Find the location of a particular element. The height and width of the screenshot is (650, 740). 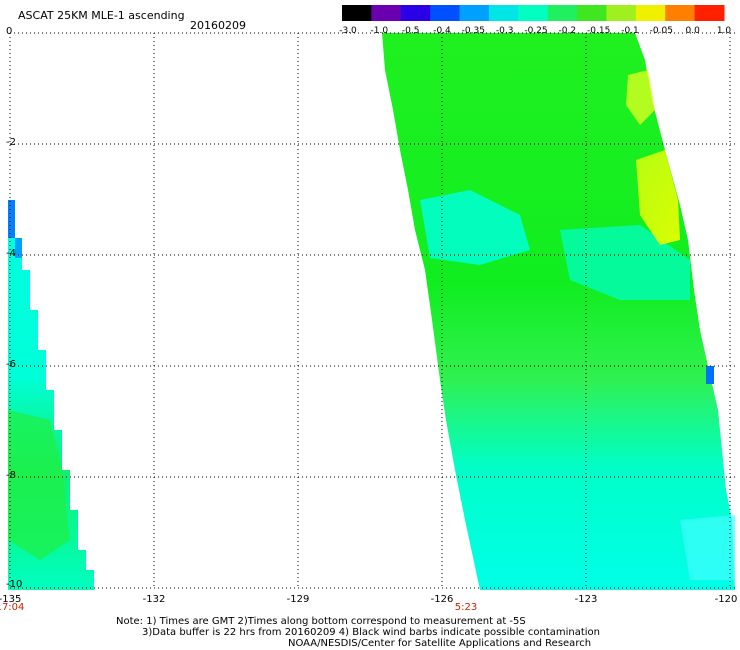

swath-east-yellow-patch is located at coordinates (658, 197).